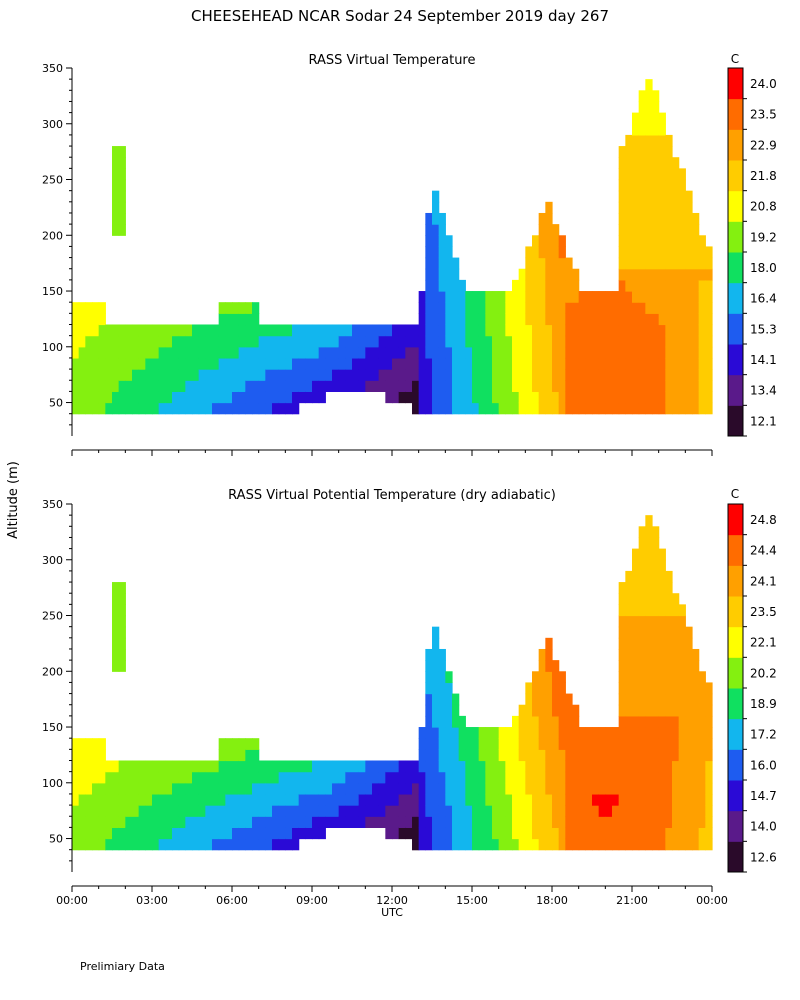 Image resolution: width=800 pixels, height=1000 pixels. Describe the element at coordinates (735, 494) in the screenshot. I see `colorbar-unit: C` at that location.